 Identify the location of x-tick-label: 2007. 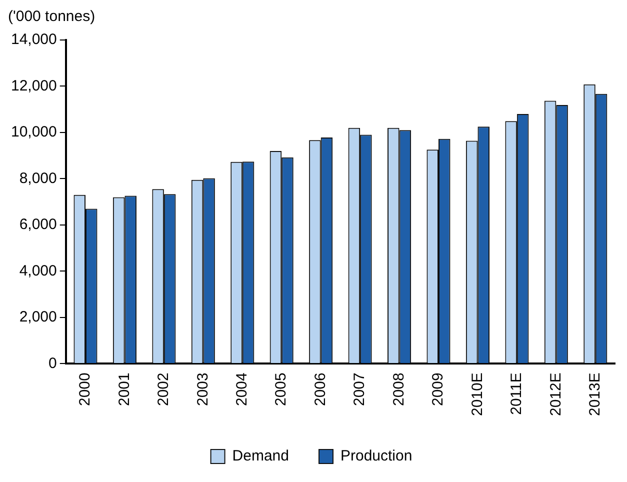
(359, 389).